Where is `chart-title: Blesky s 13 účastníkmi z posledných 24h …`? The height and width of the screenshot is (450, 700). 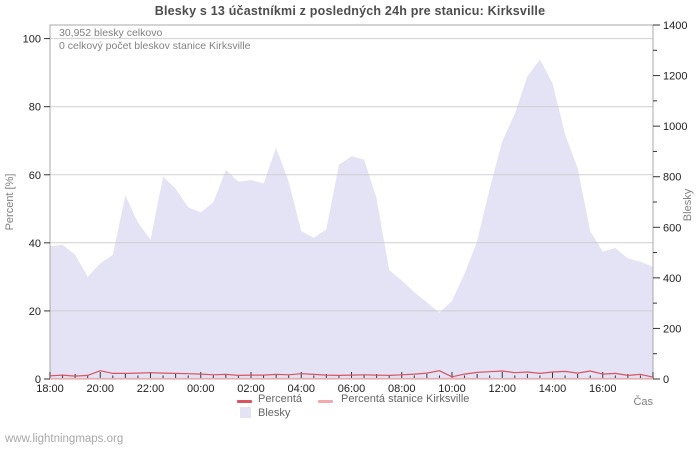 chart-title: Blesky s 13 účastníkmi z posledných 24h … is located at coordinates (350, 11).